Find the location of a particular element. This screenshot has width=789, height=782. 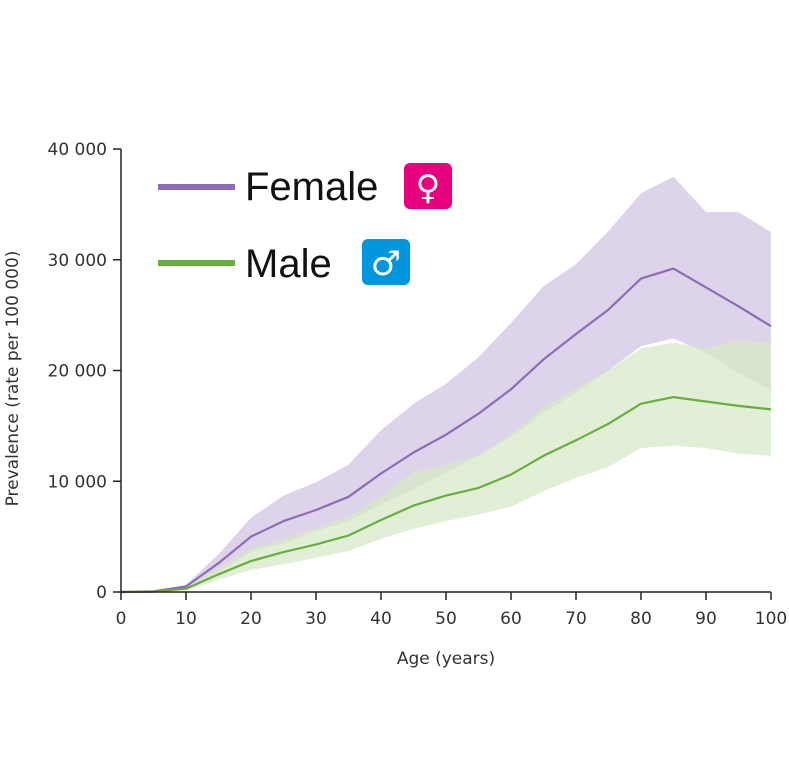

y-tick-label: 40 000 is located at coordinates (77, 150).